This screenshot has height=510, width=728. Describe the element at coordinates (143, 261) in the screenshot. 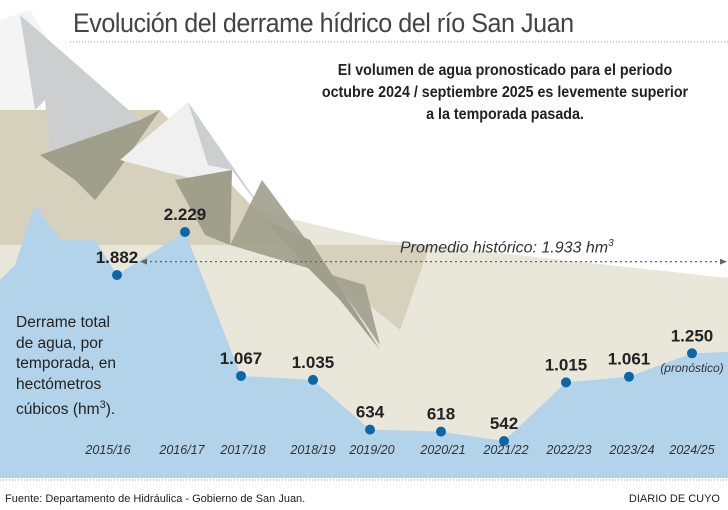

I see `average-arrow-left` at that location.